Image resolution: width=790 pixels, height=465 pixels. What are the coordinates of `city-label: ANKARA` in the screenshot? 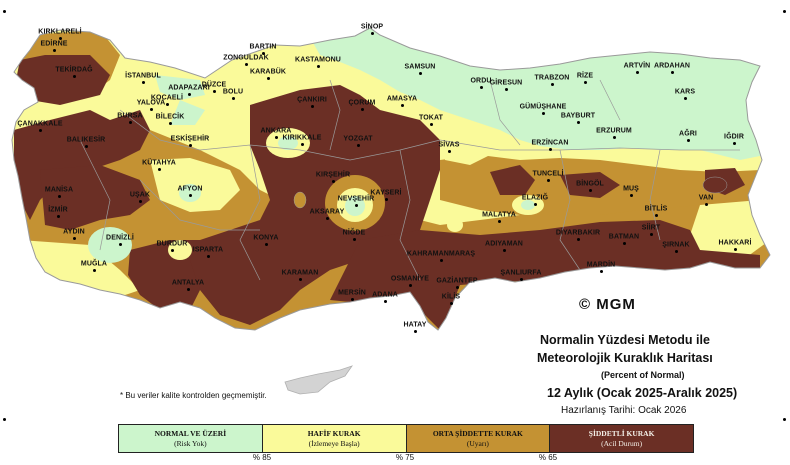 It's located at (276, 131).